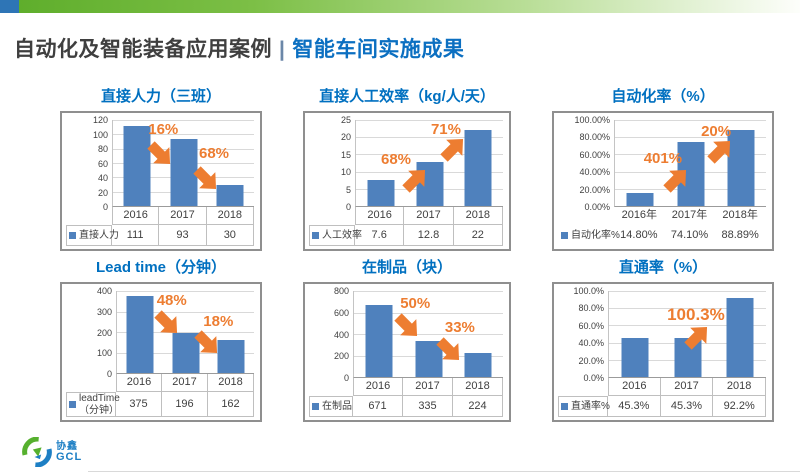 The width and height of the screenshot is (800, 474). What do you see at coordinates (400, 6) in the screenshot?
I see `top-accent-bar` at bounding box center [400, 6].